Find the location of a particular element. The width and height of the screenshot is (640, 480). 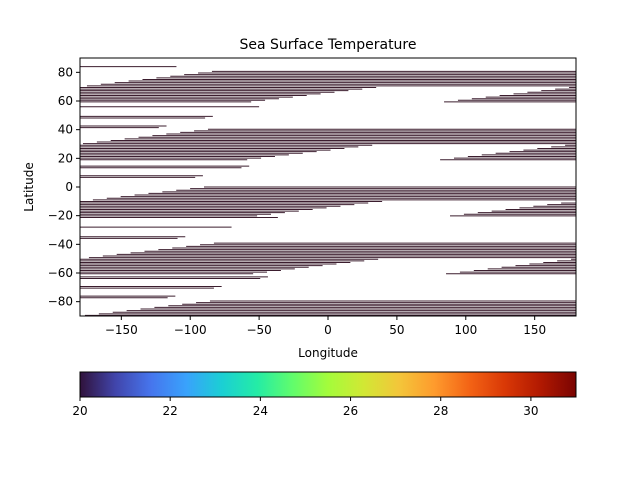

y-tick-label: 0 is located at coordinates (69, 187).